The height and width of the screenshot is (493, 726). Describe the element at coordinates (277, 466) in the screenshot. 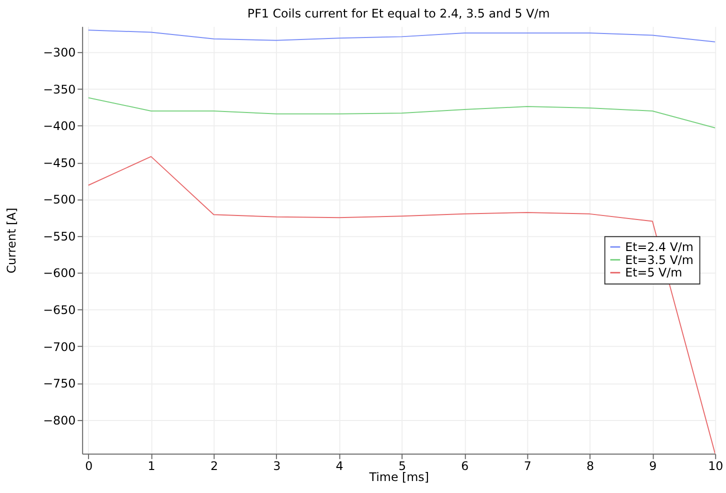

I see `x-tick-label: 3` at that location.